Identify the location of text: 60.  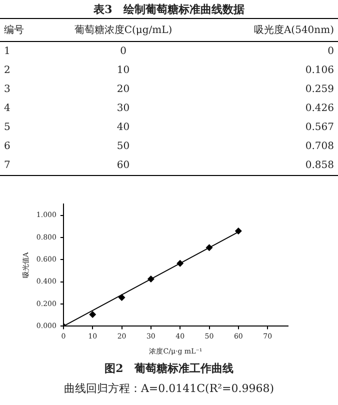
(123, 166).